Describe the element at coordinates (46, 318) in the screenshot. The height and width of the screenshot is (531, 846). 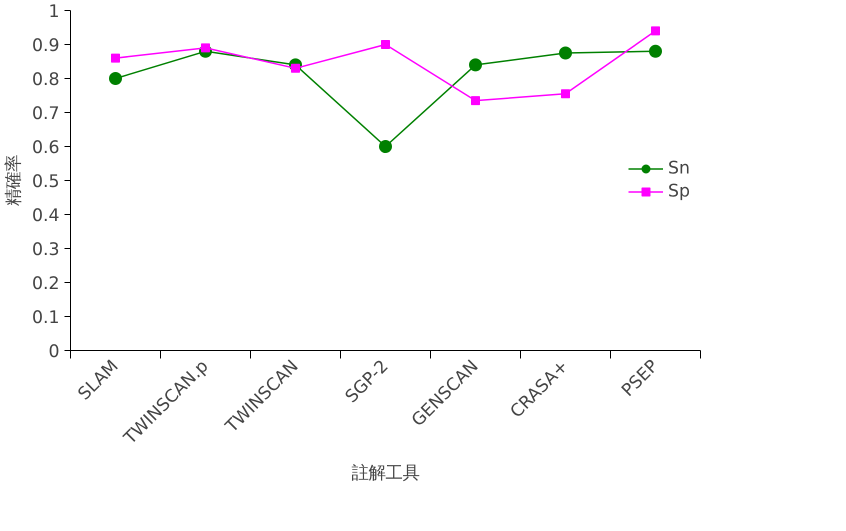
I see `y-tick-label: 0.1` at that location.